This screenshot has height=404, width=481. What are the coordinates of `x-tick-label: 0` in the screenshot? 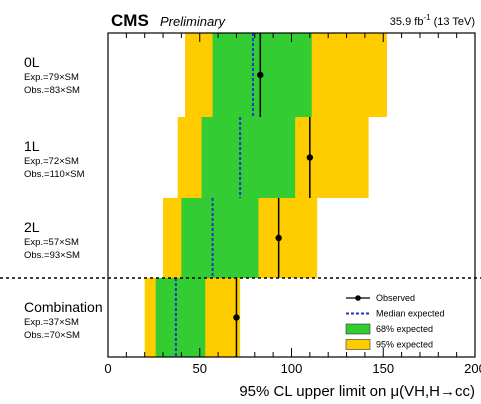 It's located at (107, 368).